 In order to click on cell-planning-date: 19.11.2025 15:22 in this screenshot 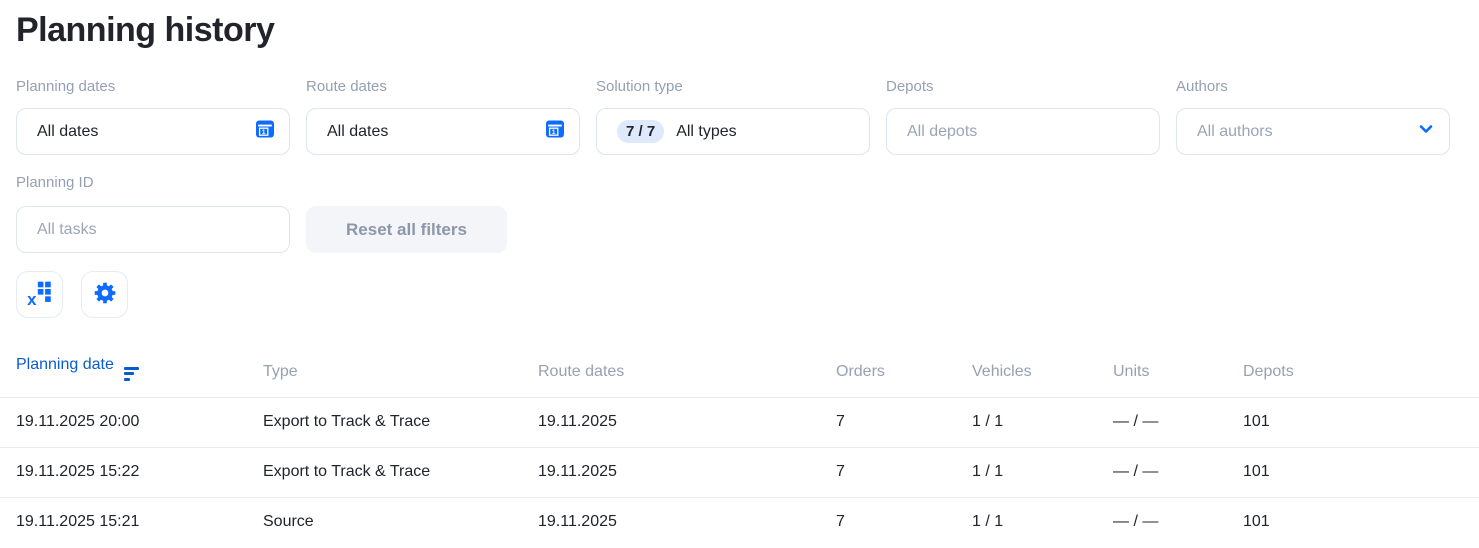, I will do `click(123, 472)`.